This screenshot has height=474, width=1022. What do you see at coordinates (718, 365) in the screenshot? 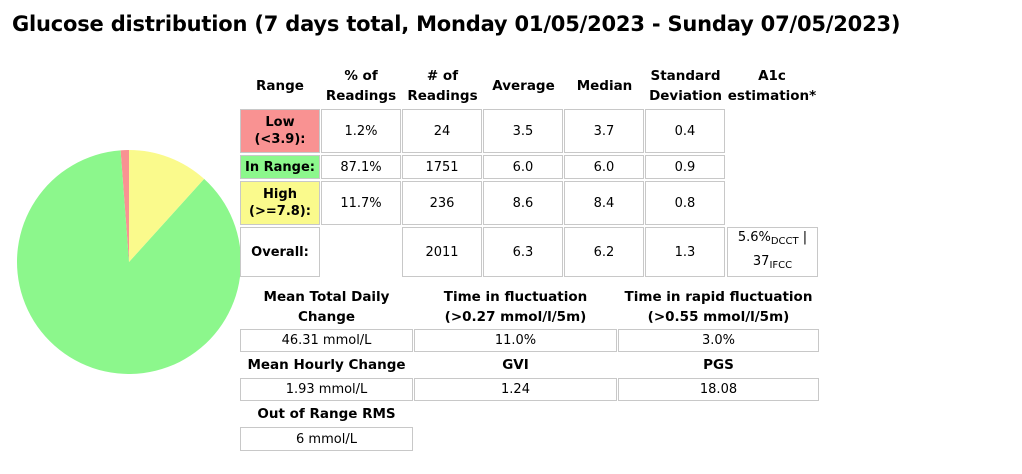
I see `pgs-label: PGS` at bounding box center [718, 365].